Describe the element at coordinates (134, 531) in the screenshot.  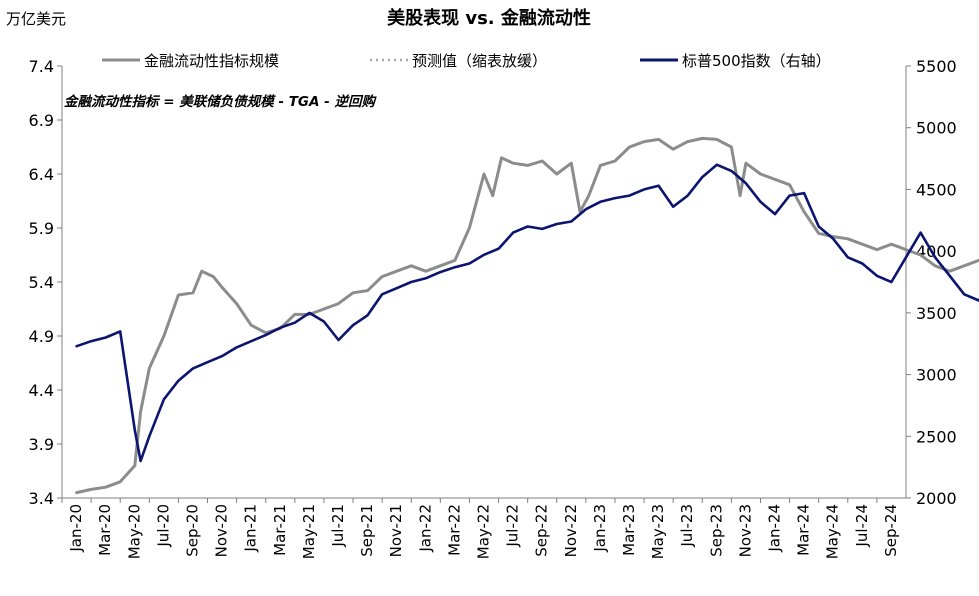
I see `x-tick-label: May-20` at that location.